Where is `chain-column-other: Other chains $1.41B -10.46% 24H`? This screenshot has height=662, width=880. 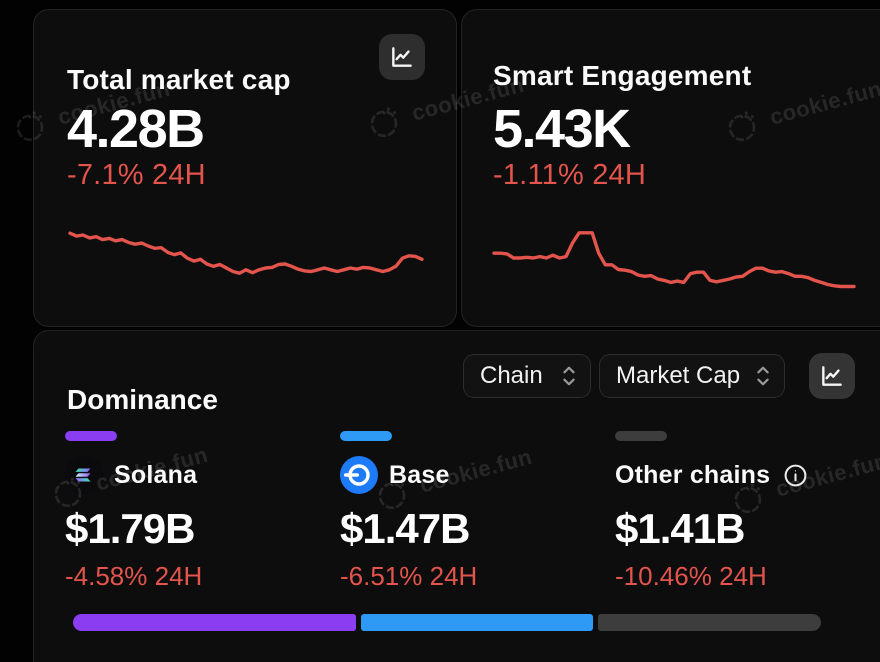
chain-column-other: Other chains $1.41B -10.46% 24H is located at coordinates (746, 510).